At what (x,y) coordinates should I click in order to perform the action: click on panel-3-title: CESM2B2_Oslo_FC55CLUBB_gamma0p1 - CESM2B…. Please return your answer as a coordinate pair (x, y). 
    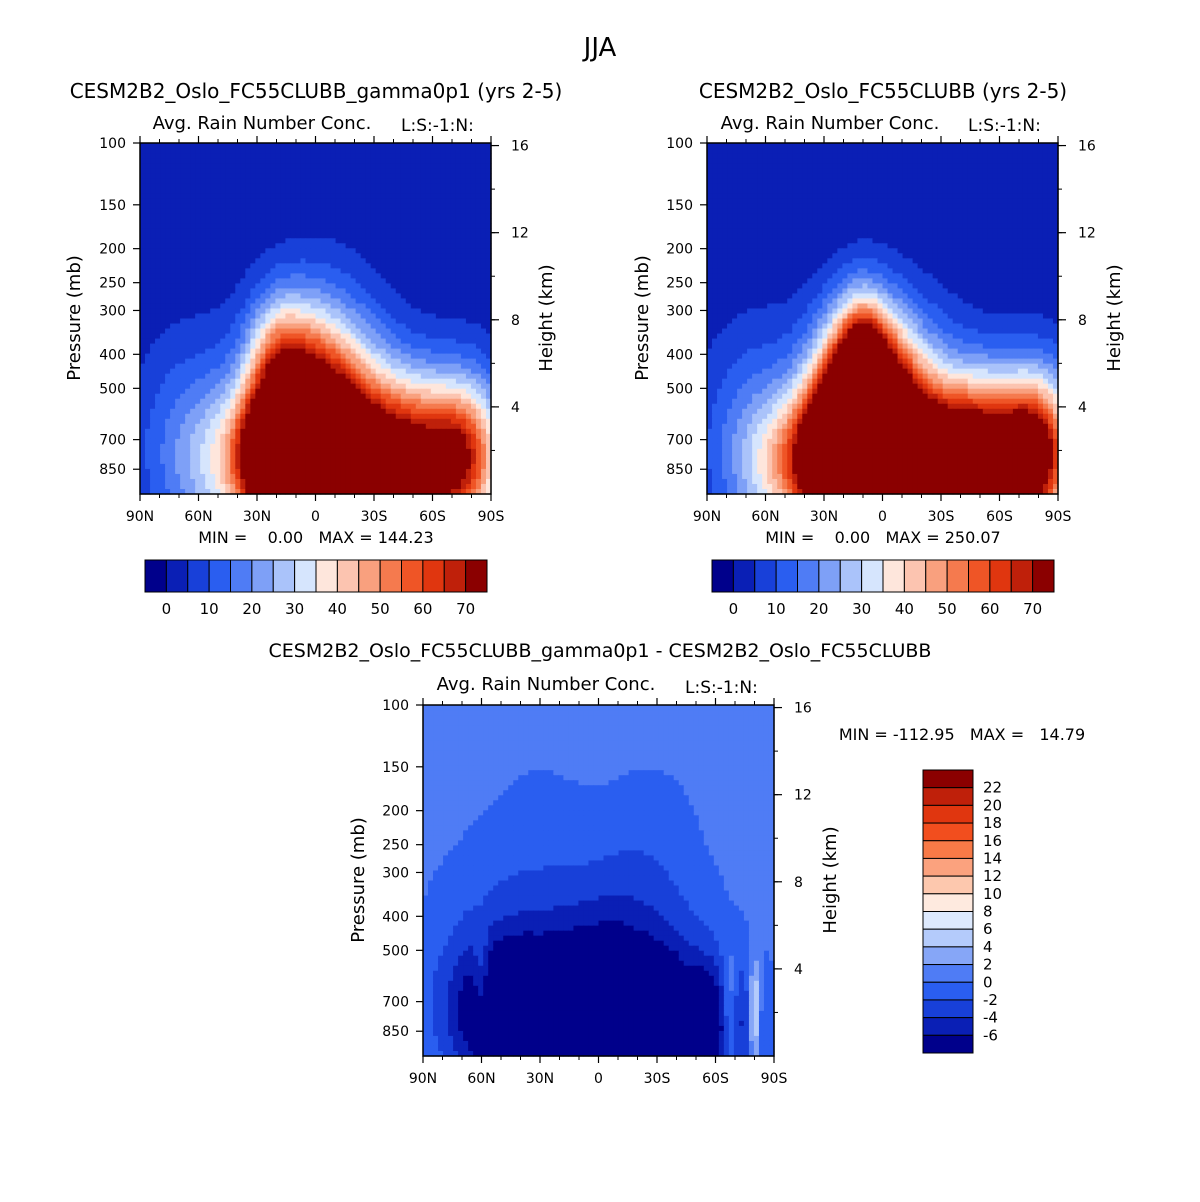
    Looking at the image, I should click on (600, 651).